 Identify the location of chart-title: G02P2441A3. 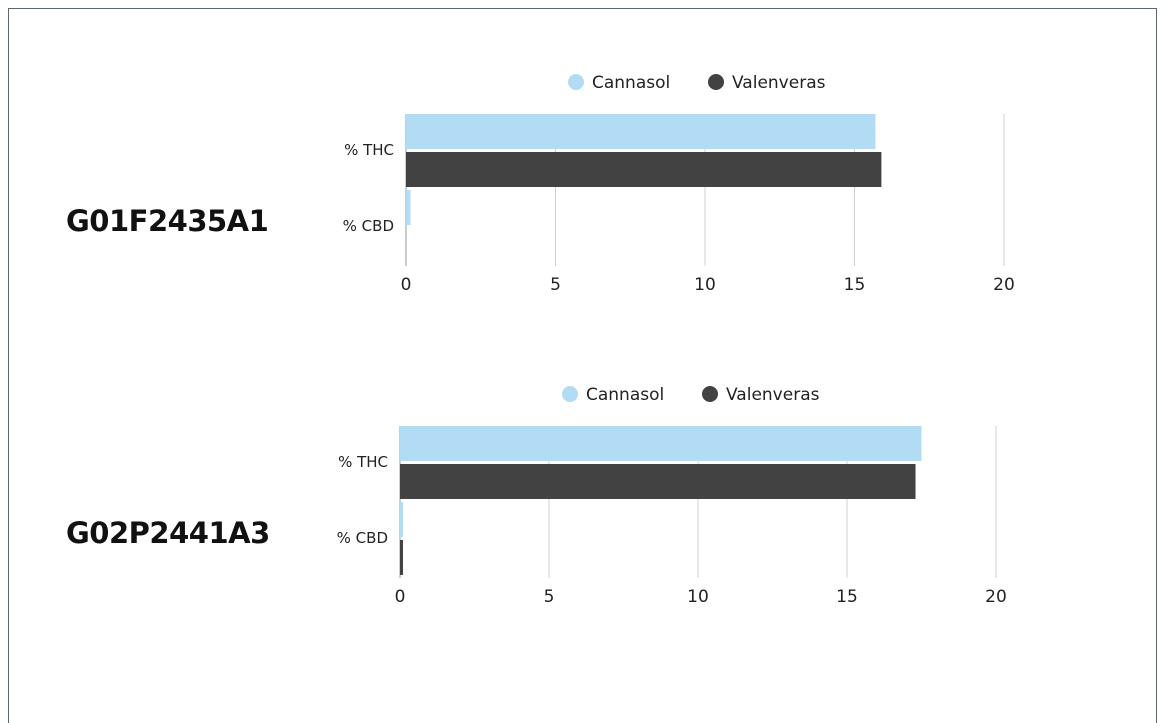
(168, 533).